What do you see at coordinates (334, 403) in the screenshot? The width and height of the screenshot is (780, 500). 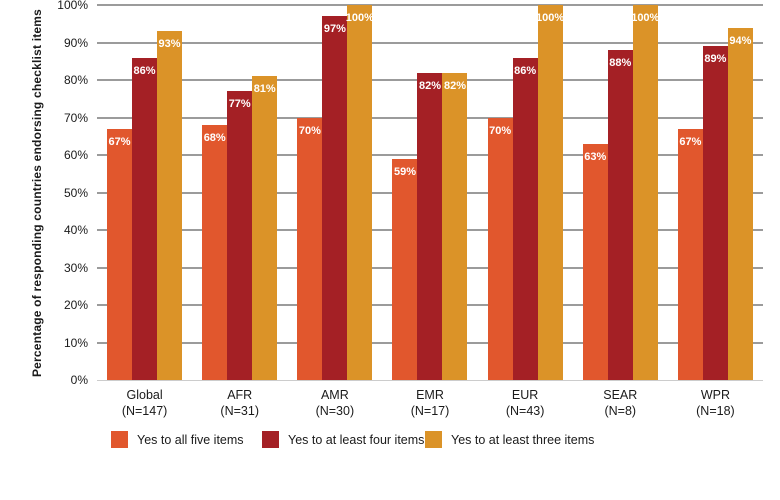 I see `x-axis-label-amr: AMR (N=30)` at bounding box center [334, 403].